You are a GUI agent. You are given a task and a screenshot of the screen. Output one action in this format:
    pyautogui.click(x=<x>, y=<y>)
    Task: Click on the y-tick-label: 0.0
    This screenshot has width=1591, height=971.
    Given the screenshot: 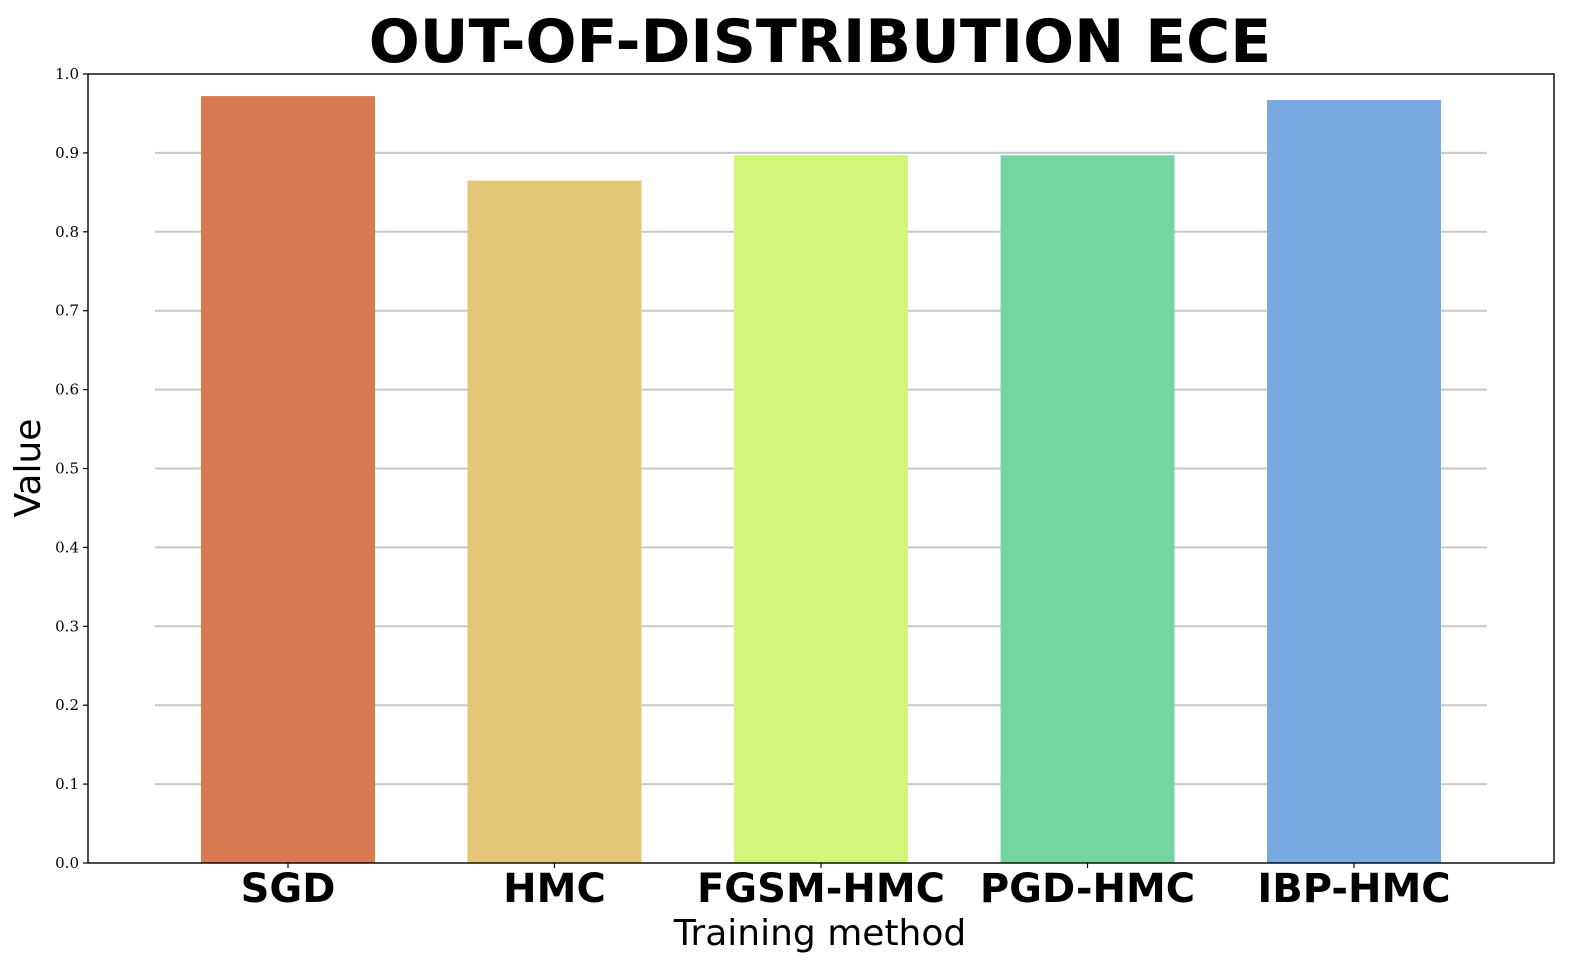 What is the action you would take?
    pyautogui.click(x=67, y=863)
    